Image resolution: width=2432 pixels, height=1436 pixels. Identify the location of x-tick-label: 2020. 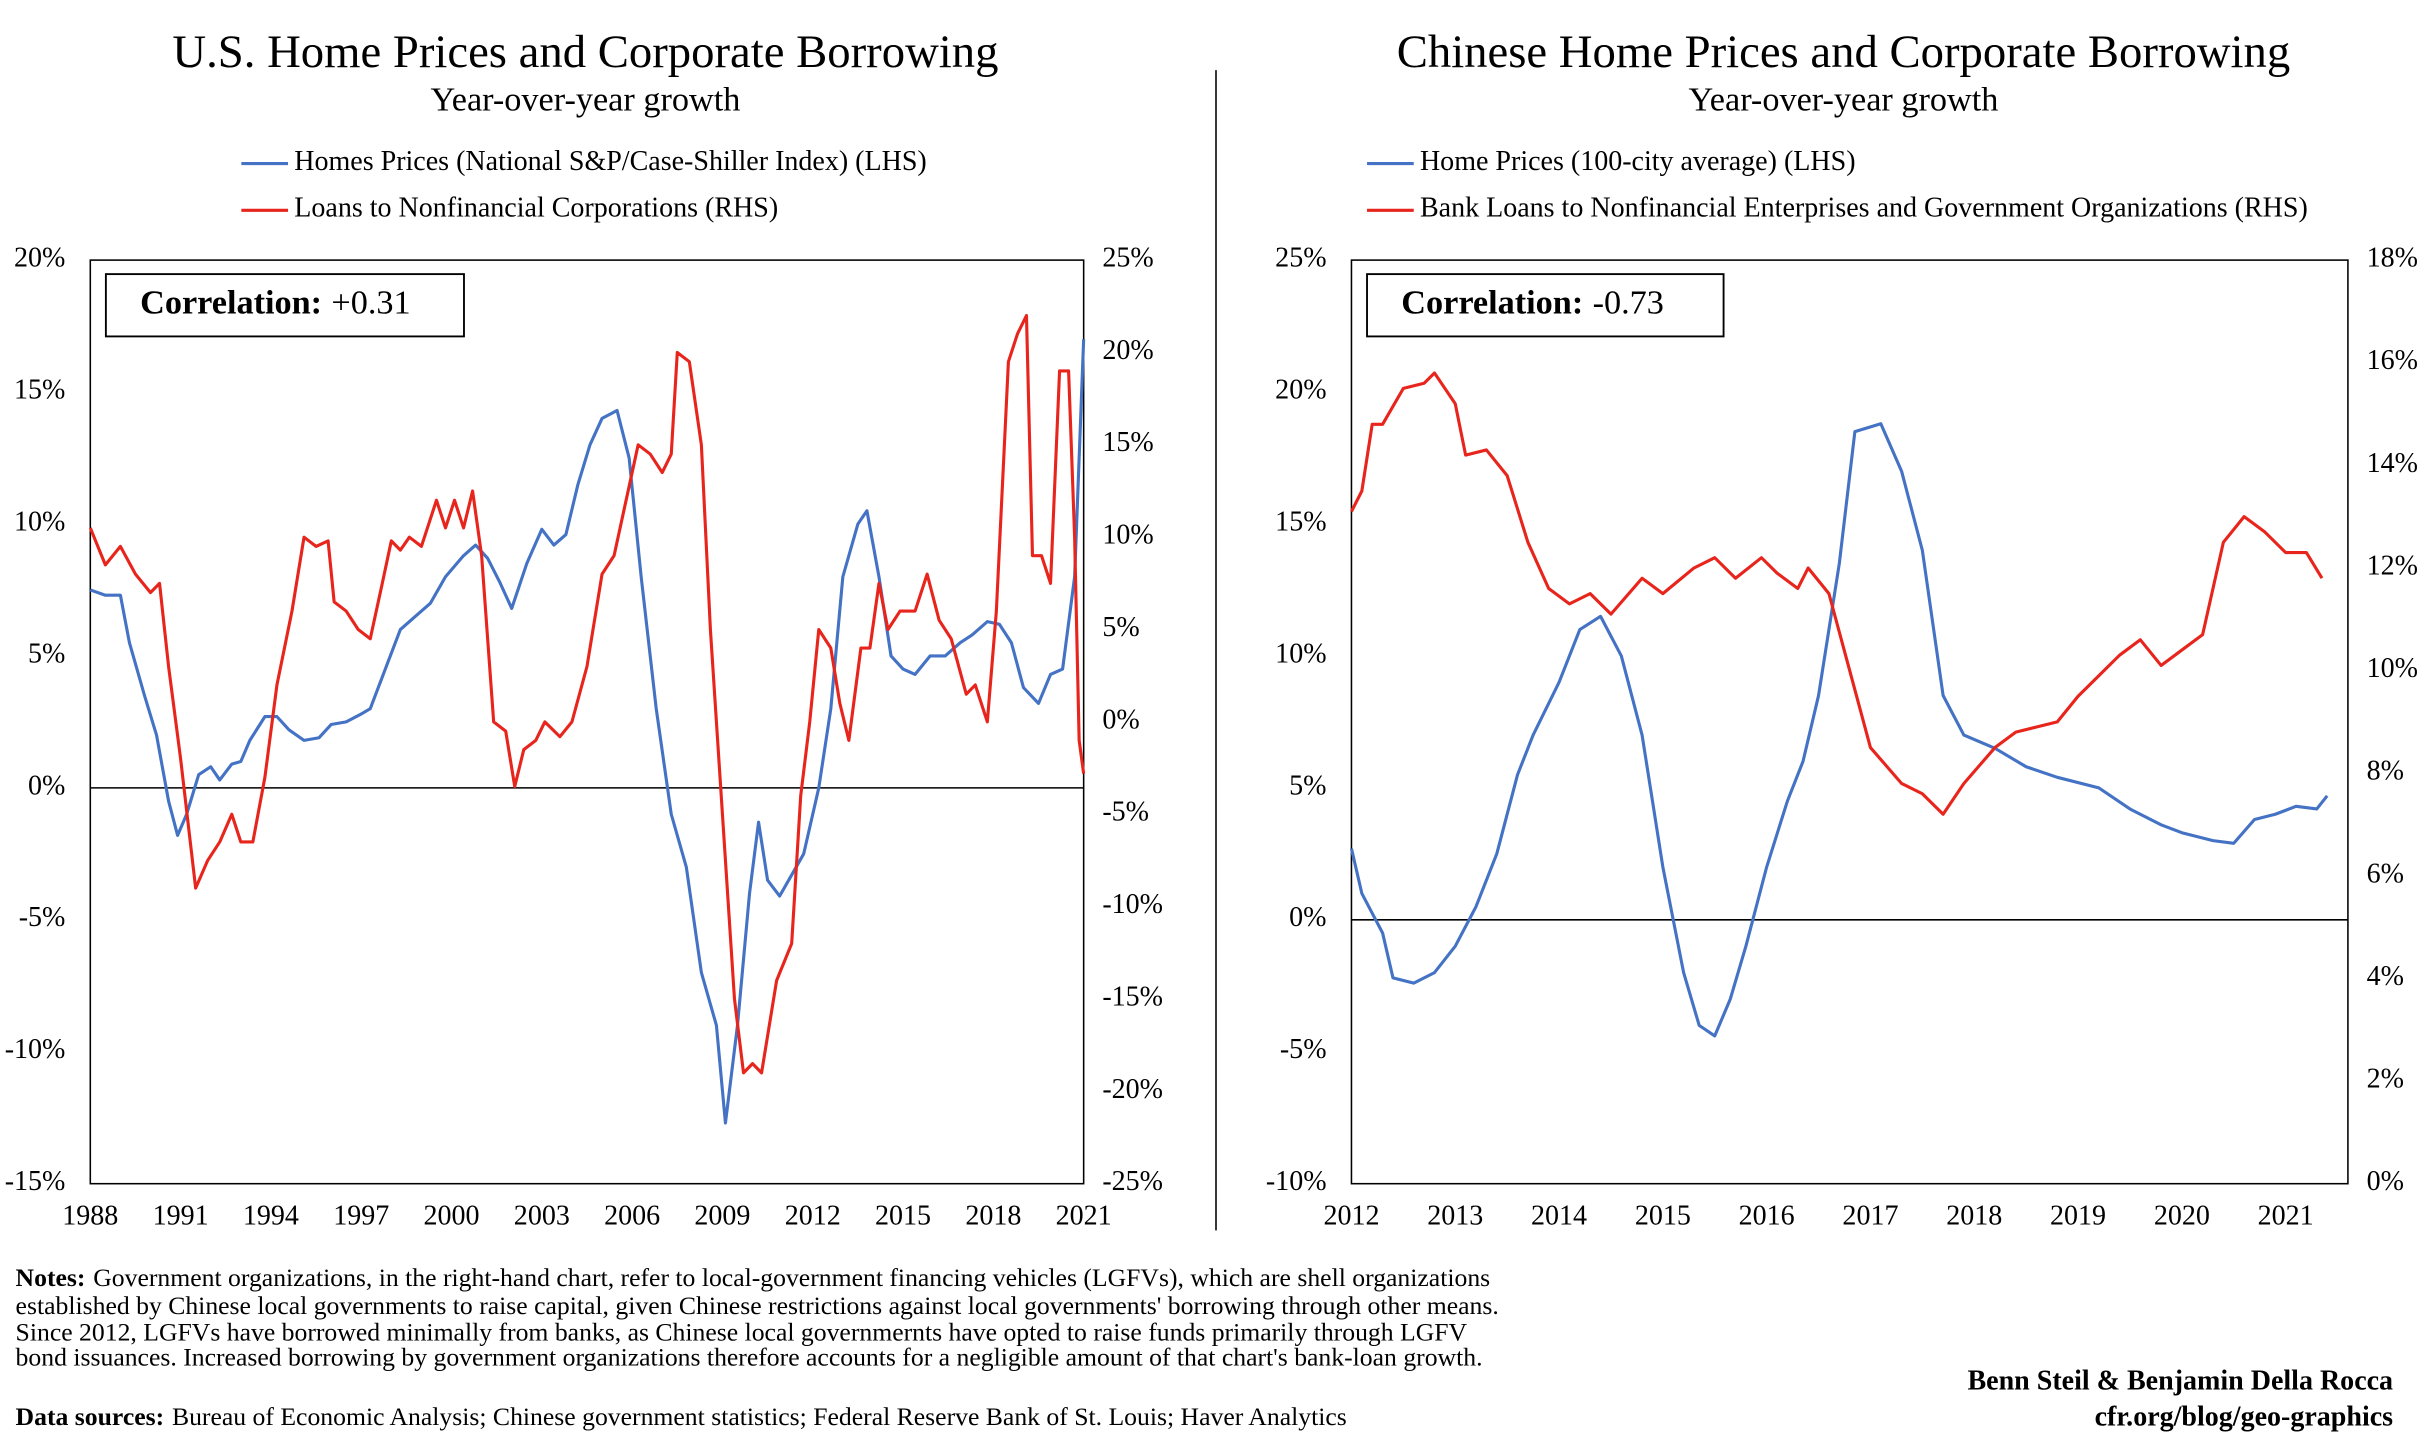
(2182, 1215).